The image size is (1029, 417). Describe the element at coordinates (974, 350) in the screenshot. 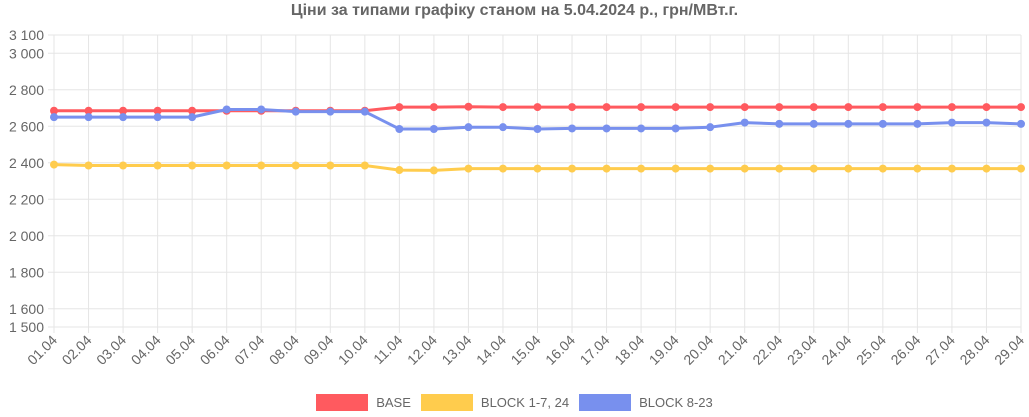

I see `x-tick-label: 28.04` at that location.